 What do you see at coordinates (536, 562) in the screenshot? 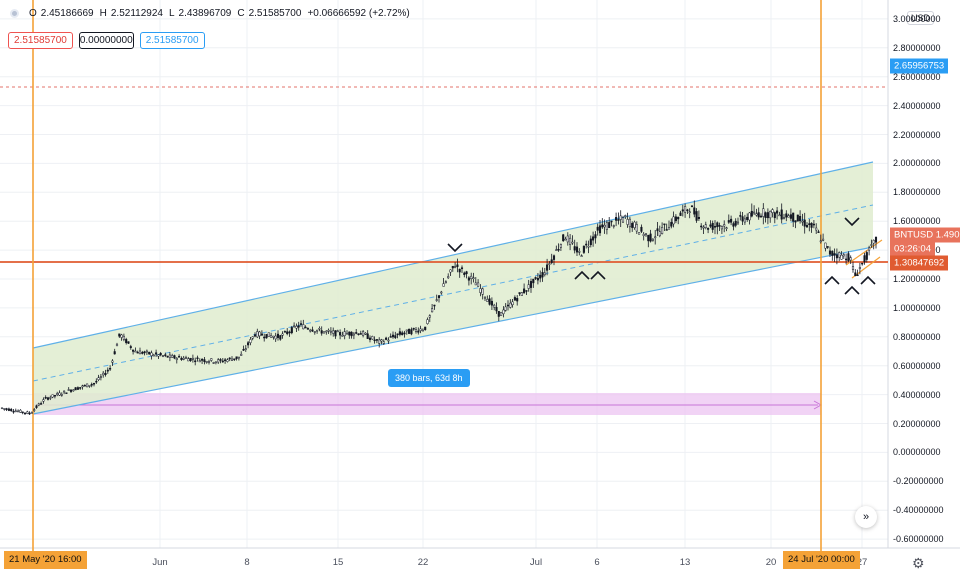
I see `time-axis-label: Jul` at bounding box center [536, 562].